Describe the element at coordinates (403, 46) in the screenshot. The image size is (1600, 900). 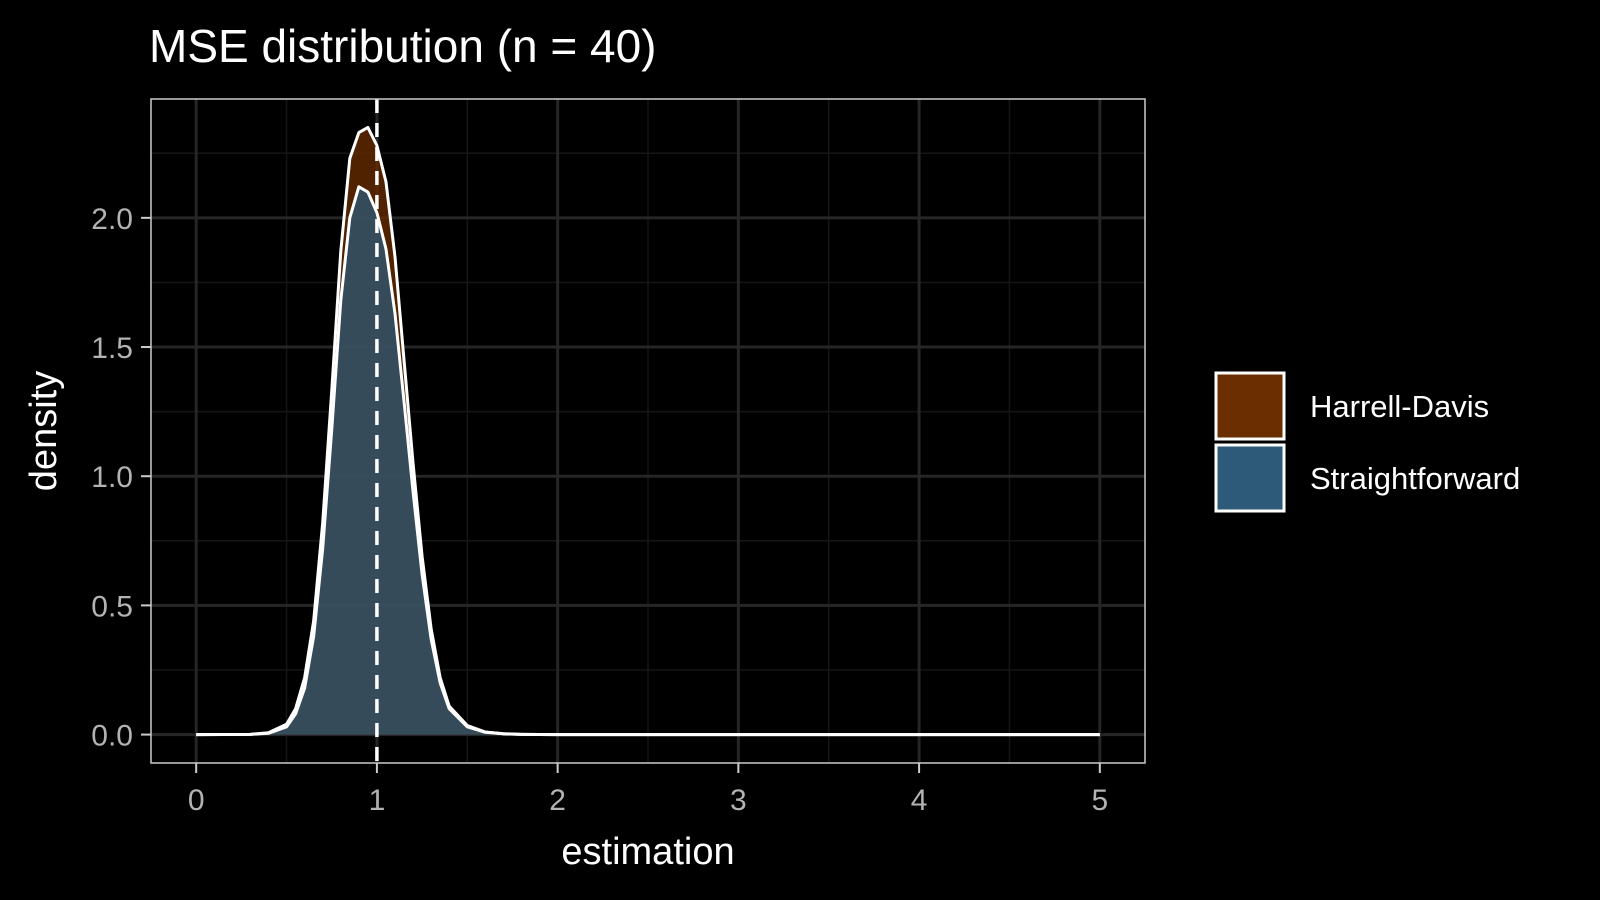
I see `chart-title: MSE distribution (n = 40)` at that location.